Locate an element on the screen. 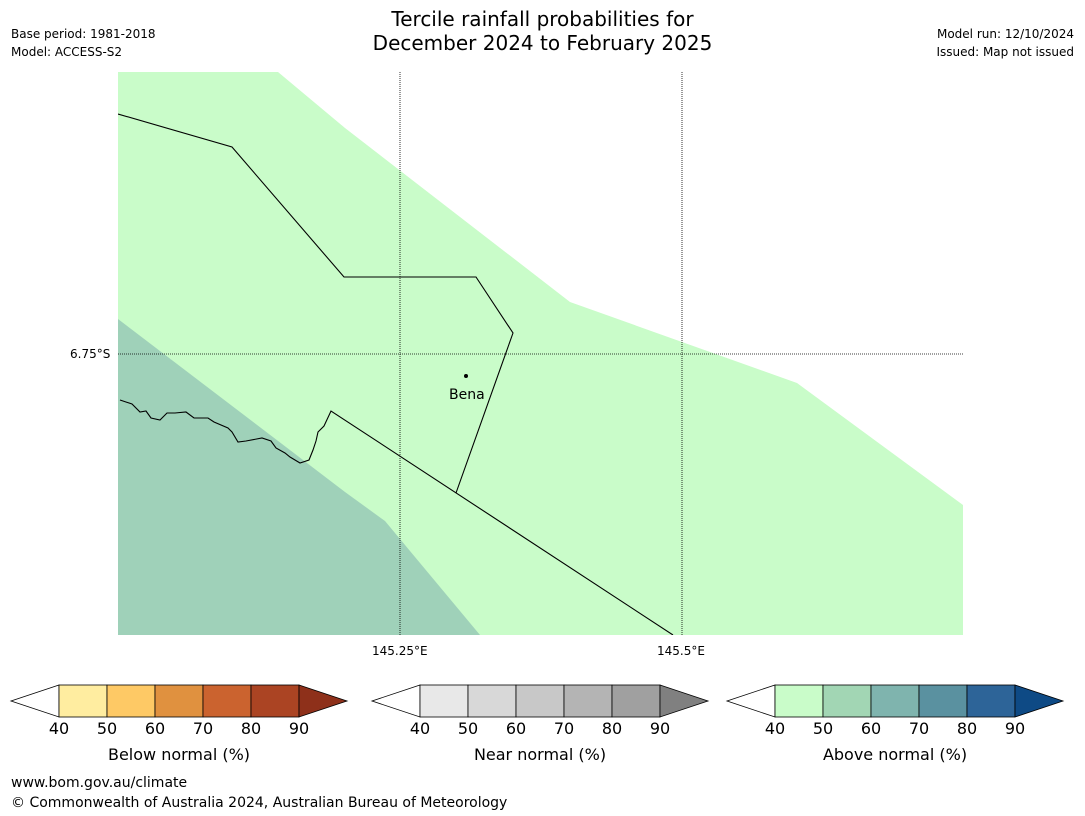 Image resolution: width=1085 pixels, height=816 pixels. place-label-bena: Bena is located at coordinates (467, 395).